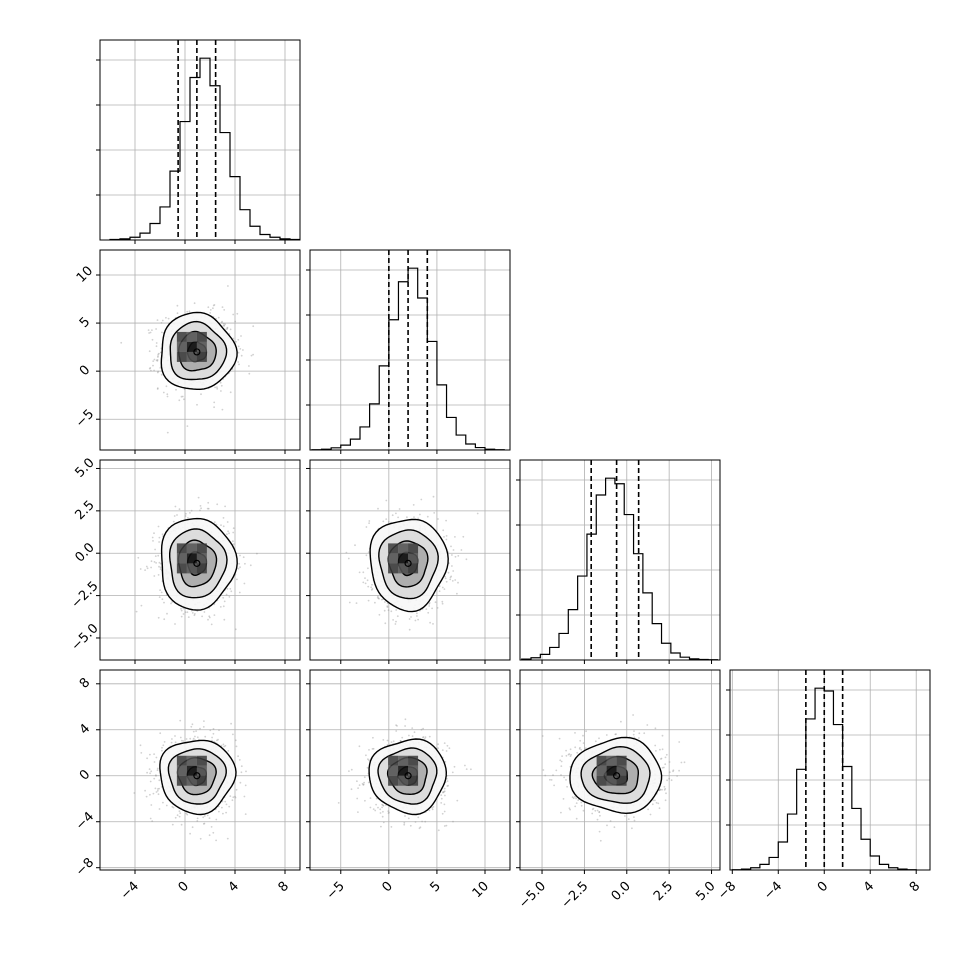  What do you see at coordinates (85, 867) in the screenshot?
I see `y-tick-label: −8` at bounding box center [85, 867].